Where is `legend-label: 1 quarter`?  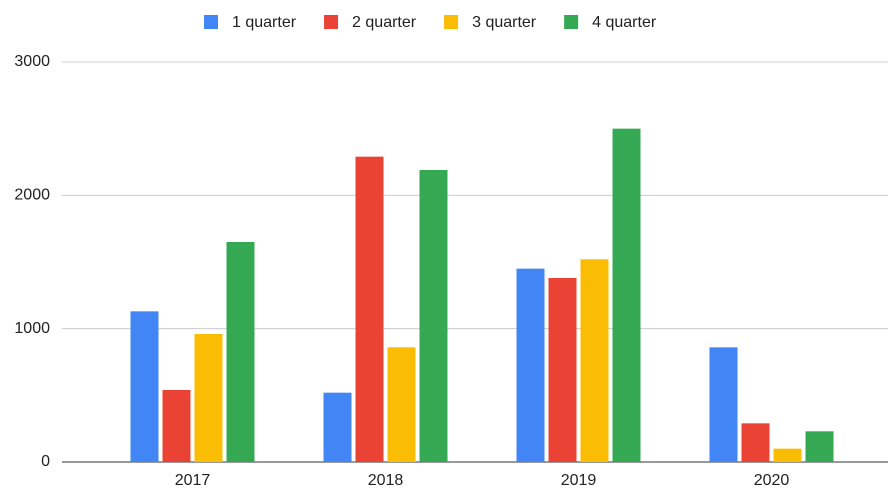 legend-label: 1 quarter is located at coordinates (264, 22).